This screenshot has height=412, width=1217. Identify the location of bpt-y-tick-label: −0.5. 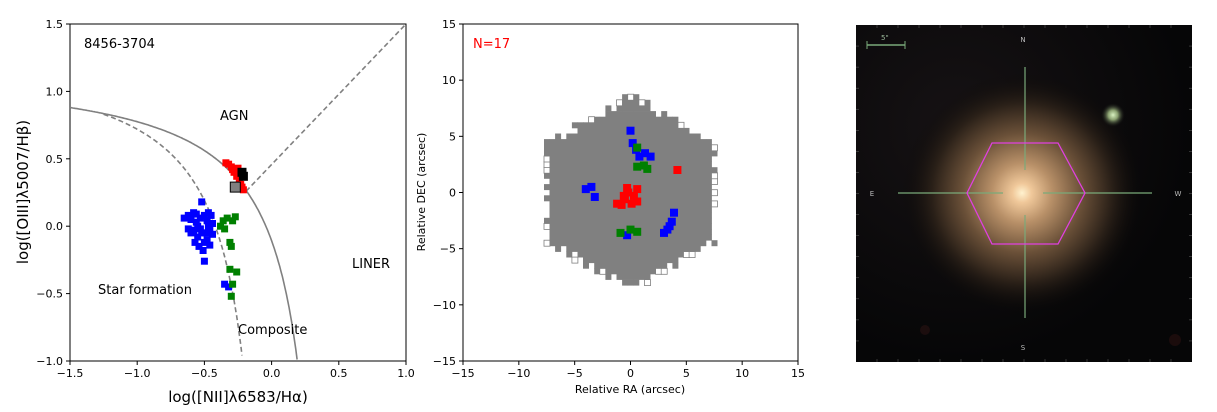
(49, 294).